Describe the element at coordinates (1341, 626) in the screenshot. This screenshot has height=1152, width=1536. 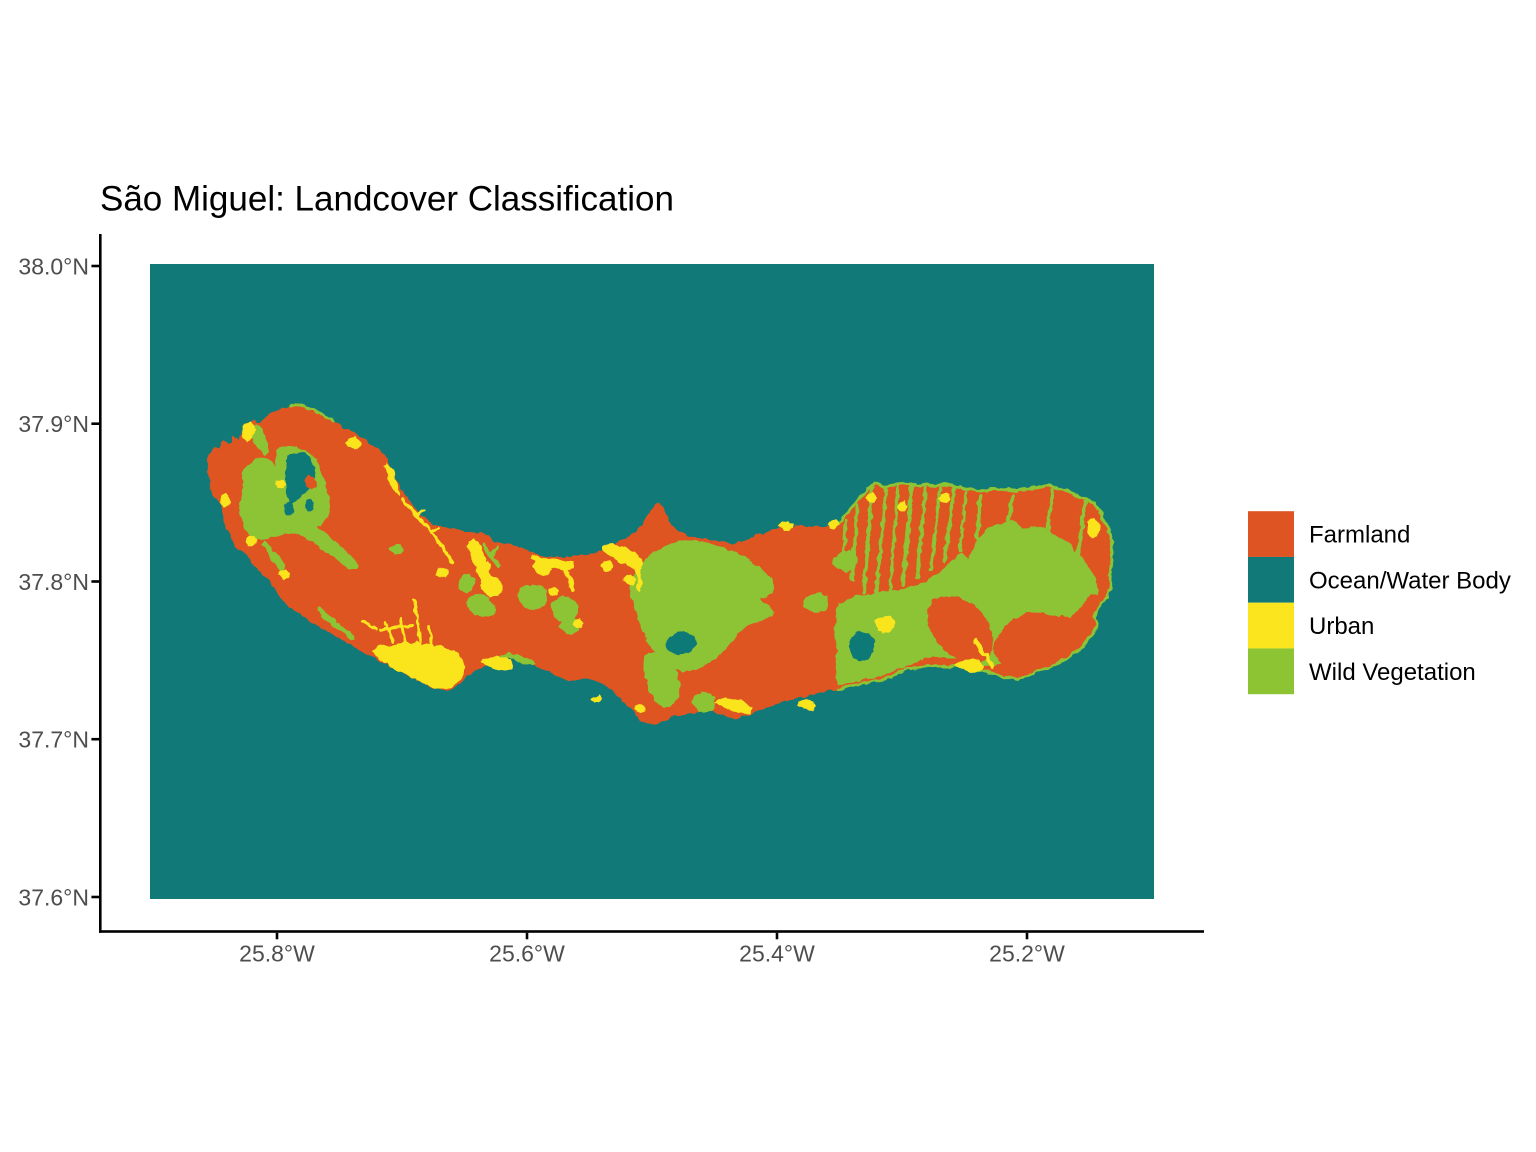
I see `svg-text: Urban` at that location.